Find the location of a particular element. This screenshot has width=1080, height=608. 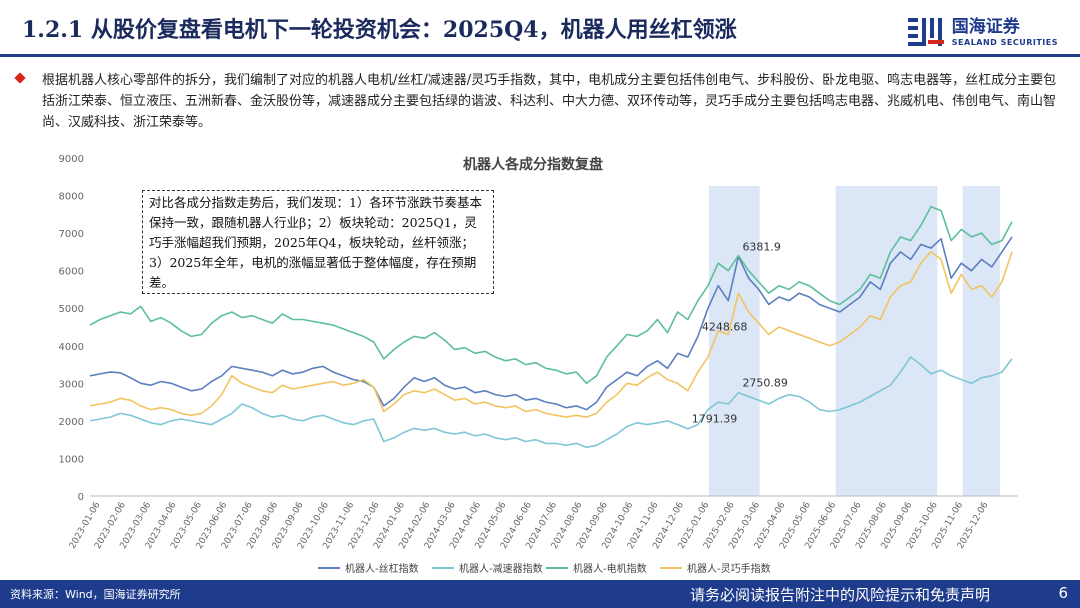

company-logo: 国海证券 SEALAND SECURITIES is located at coordinates (982, 32).